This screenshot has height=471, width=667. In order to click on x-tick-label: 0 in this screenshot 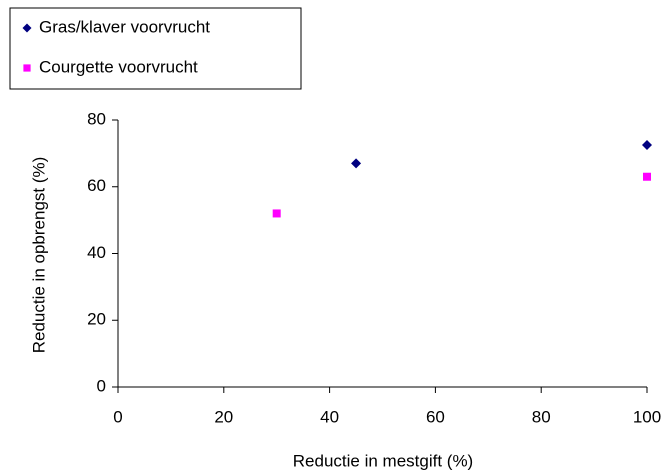, I will do `click(117, 416)`.